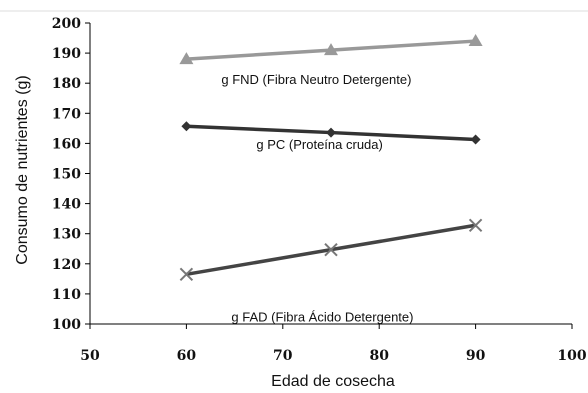 This screenshot has width=588, height=393. I want to click on y-axis-title: Consumo de nutrientes (g), so click(22, 169).